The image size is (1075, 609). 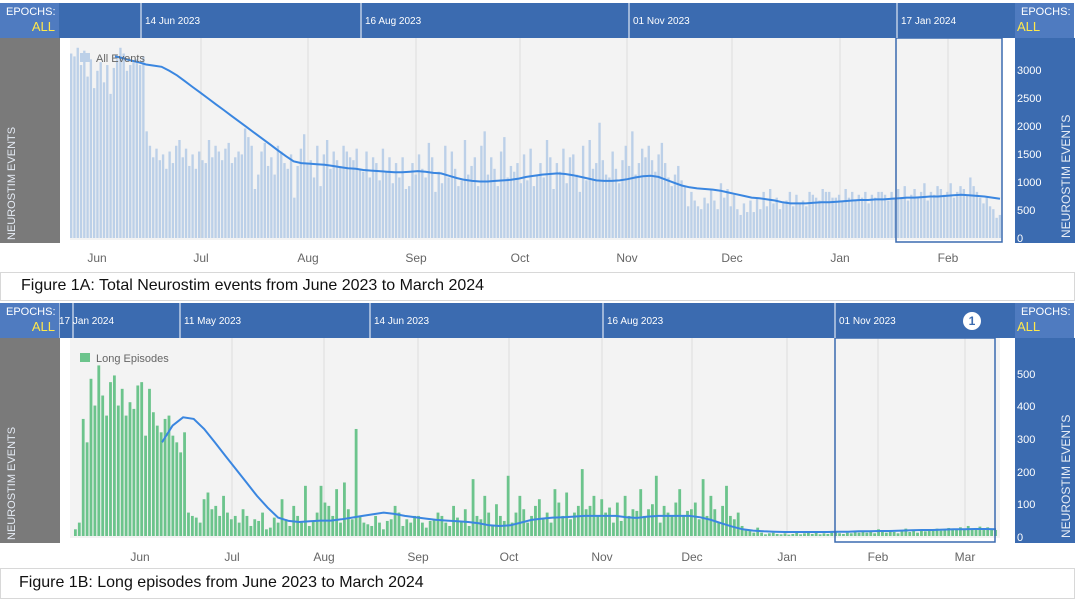 I want to click on y-tick-label: 2500, so click(x=1029, y=99).